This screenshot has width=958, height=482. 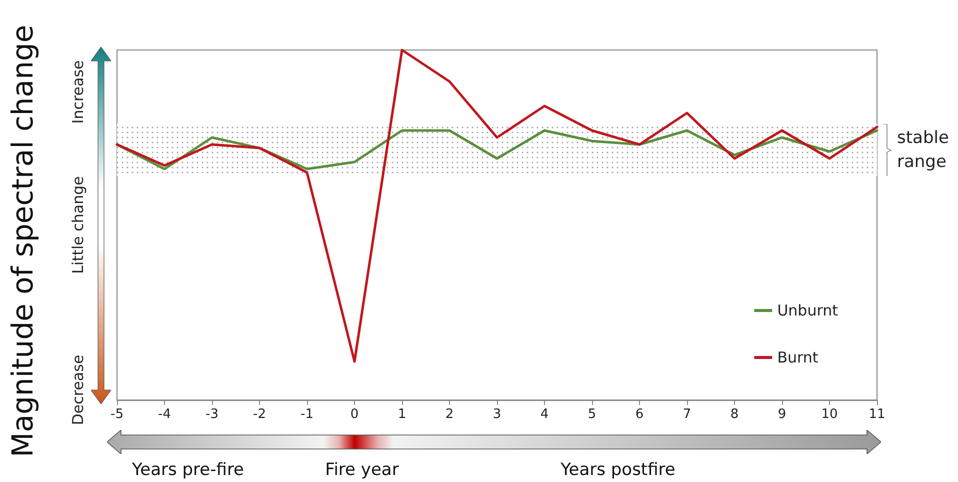 What do you see at coordinates (307, 414) in the screenshot?
I see `x-tick-label: -1` at bounding box center [307, 414].